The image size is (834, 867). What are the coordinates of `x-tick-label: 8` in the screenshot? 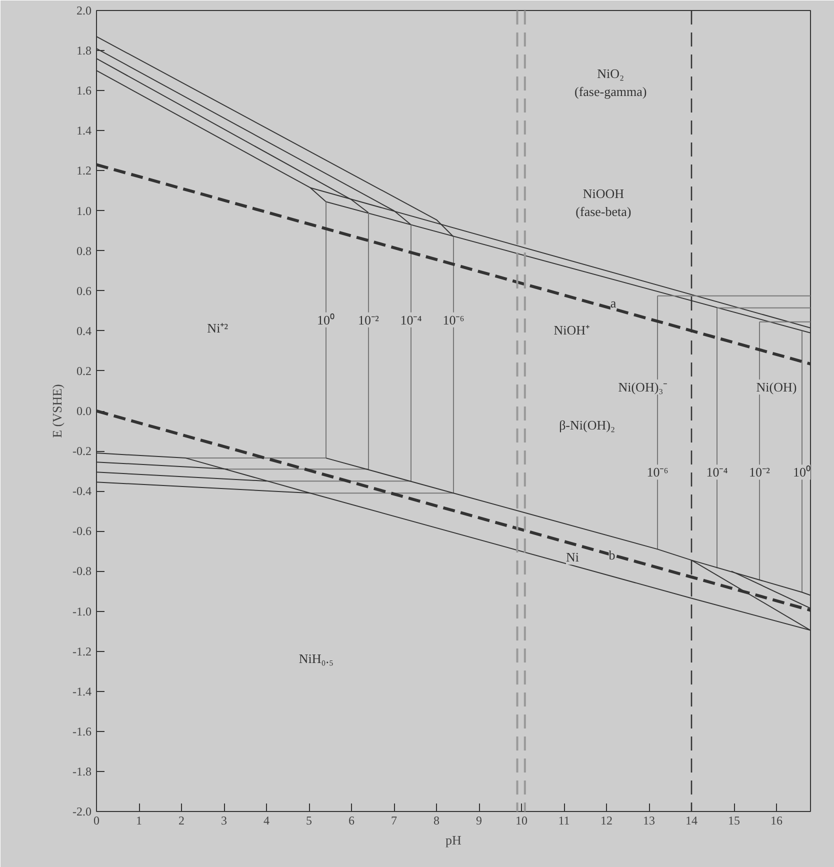 It's located at (437, 821).